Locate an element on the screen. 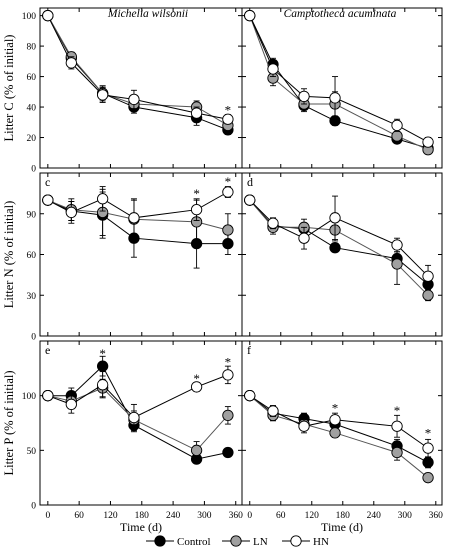 Image resolution: width=450 pixels, height=550 pixels. legend-item-ln: LN is located at coordinates (245, 541).